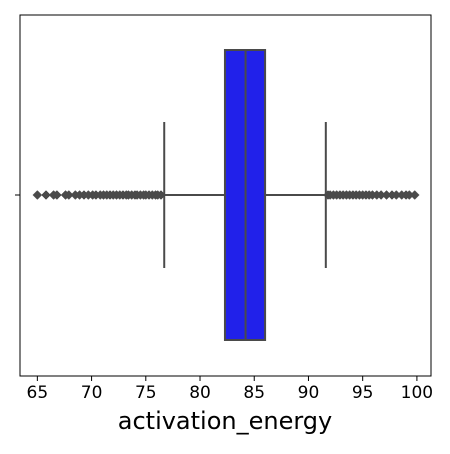 Image resolution: width=450 pixels, height=454 pixels. What do you see at coordinates (92, 393) in the screenshot?
I see `x-tick-label: 70` at bounding box center [92, 393].